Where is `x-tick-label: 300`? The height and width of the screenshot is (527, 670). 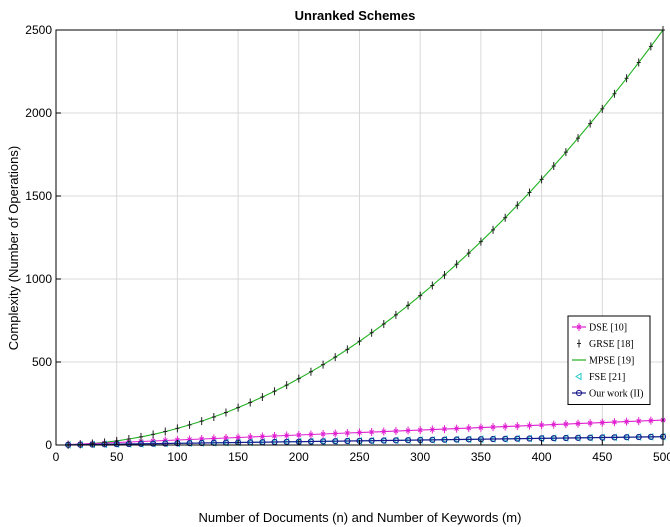
x-tick-label: 300 is located at coordinates (420, 457).